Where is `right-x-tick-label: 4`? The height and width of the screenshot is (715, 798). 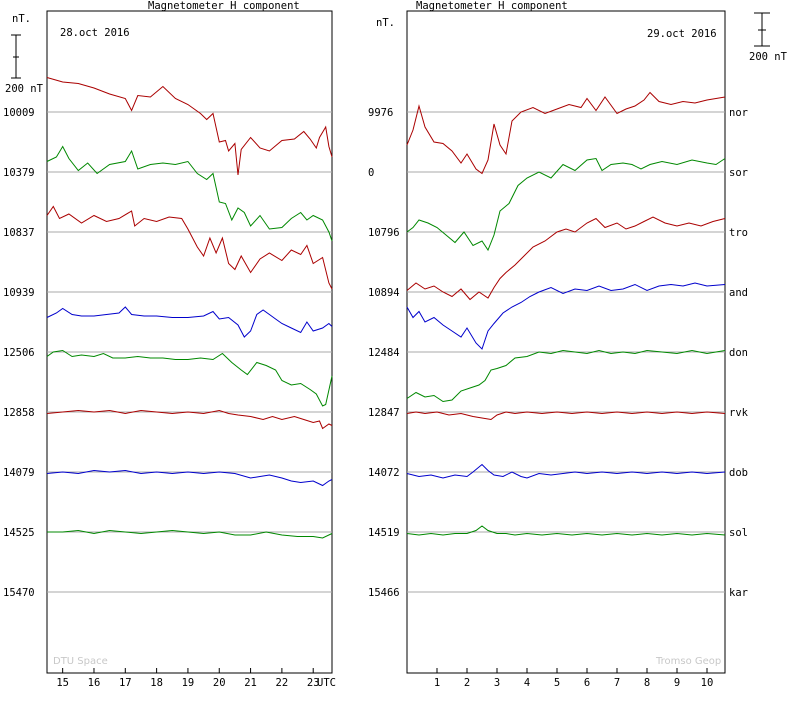
right-x-tick-label: 4 is located at coordinates (527, 683).